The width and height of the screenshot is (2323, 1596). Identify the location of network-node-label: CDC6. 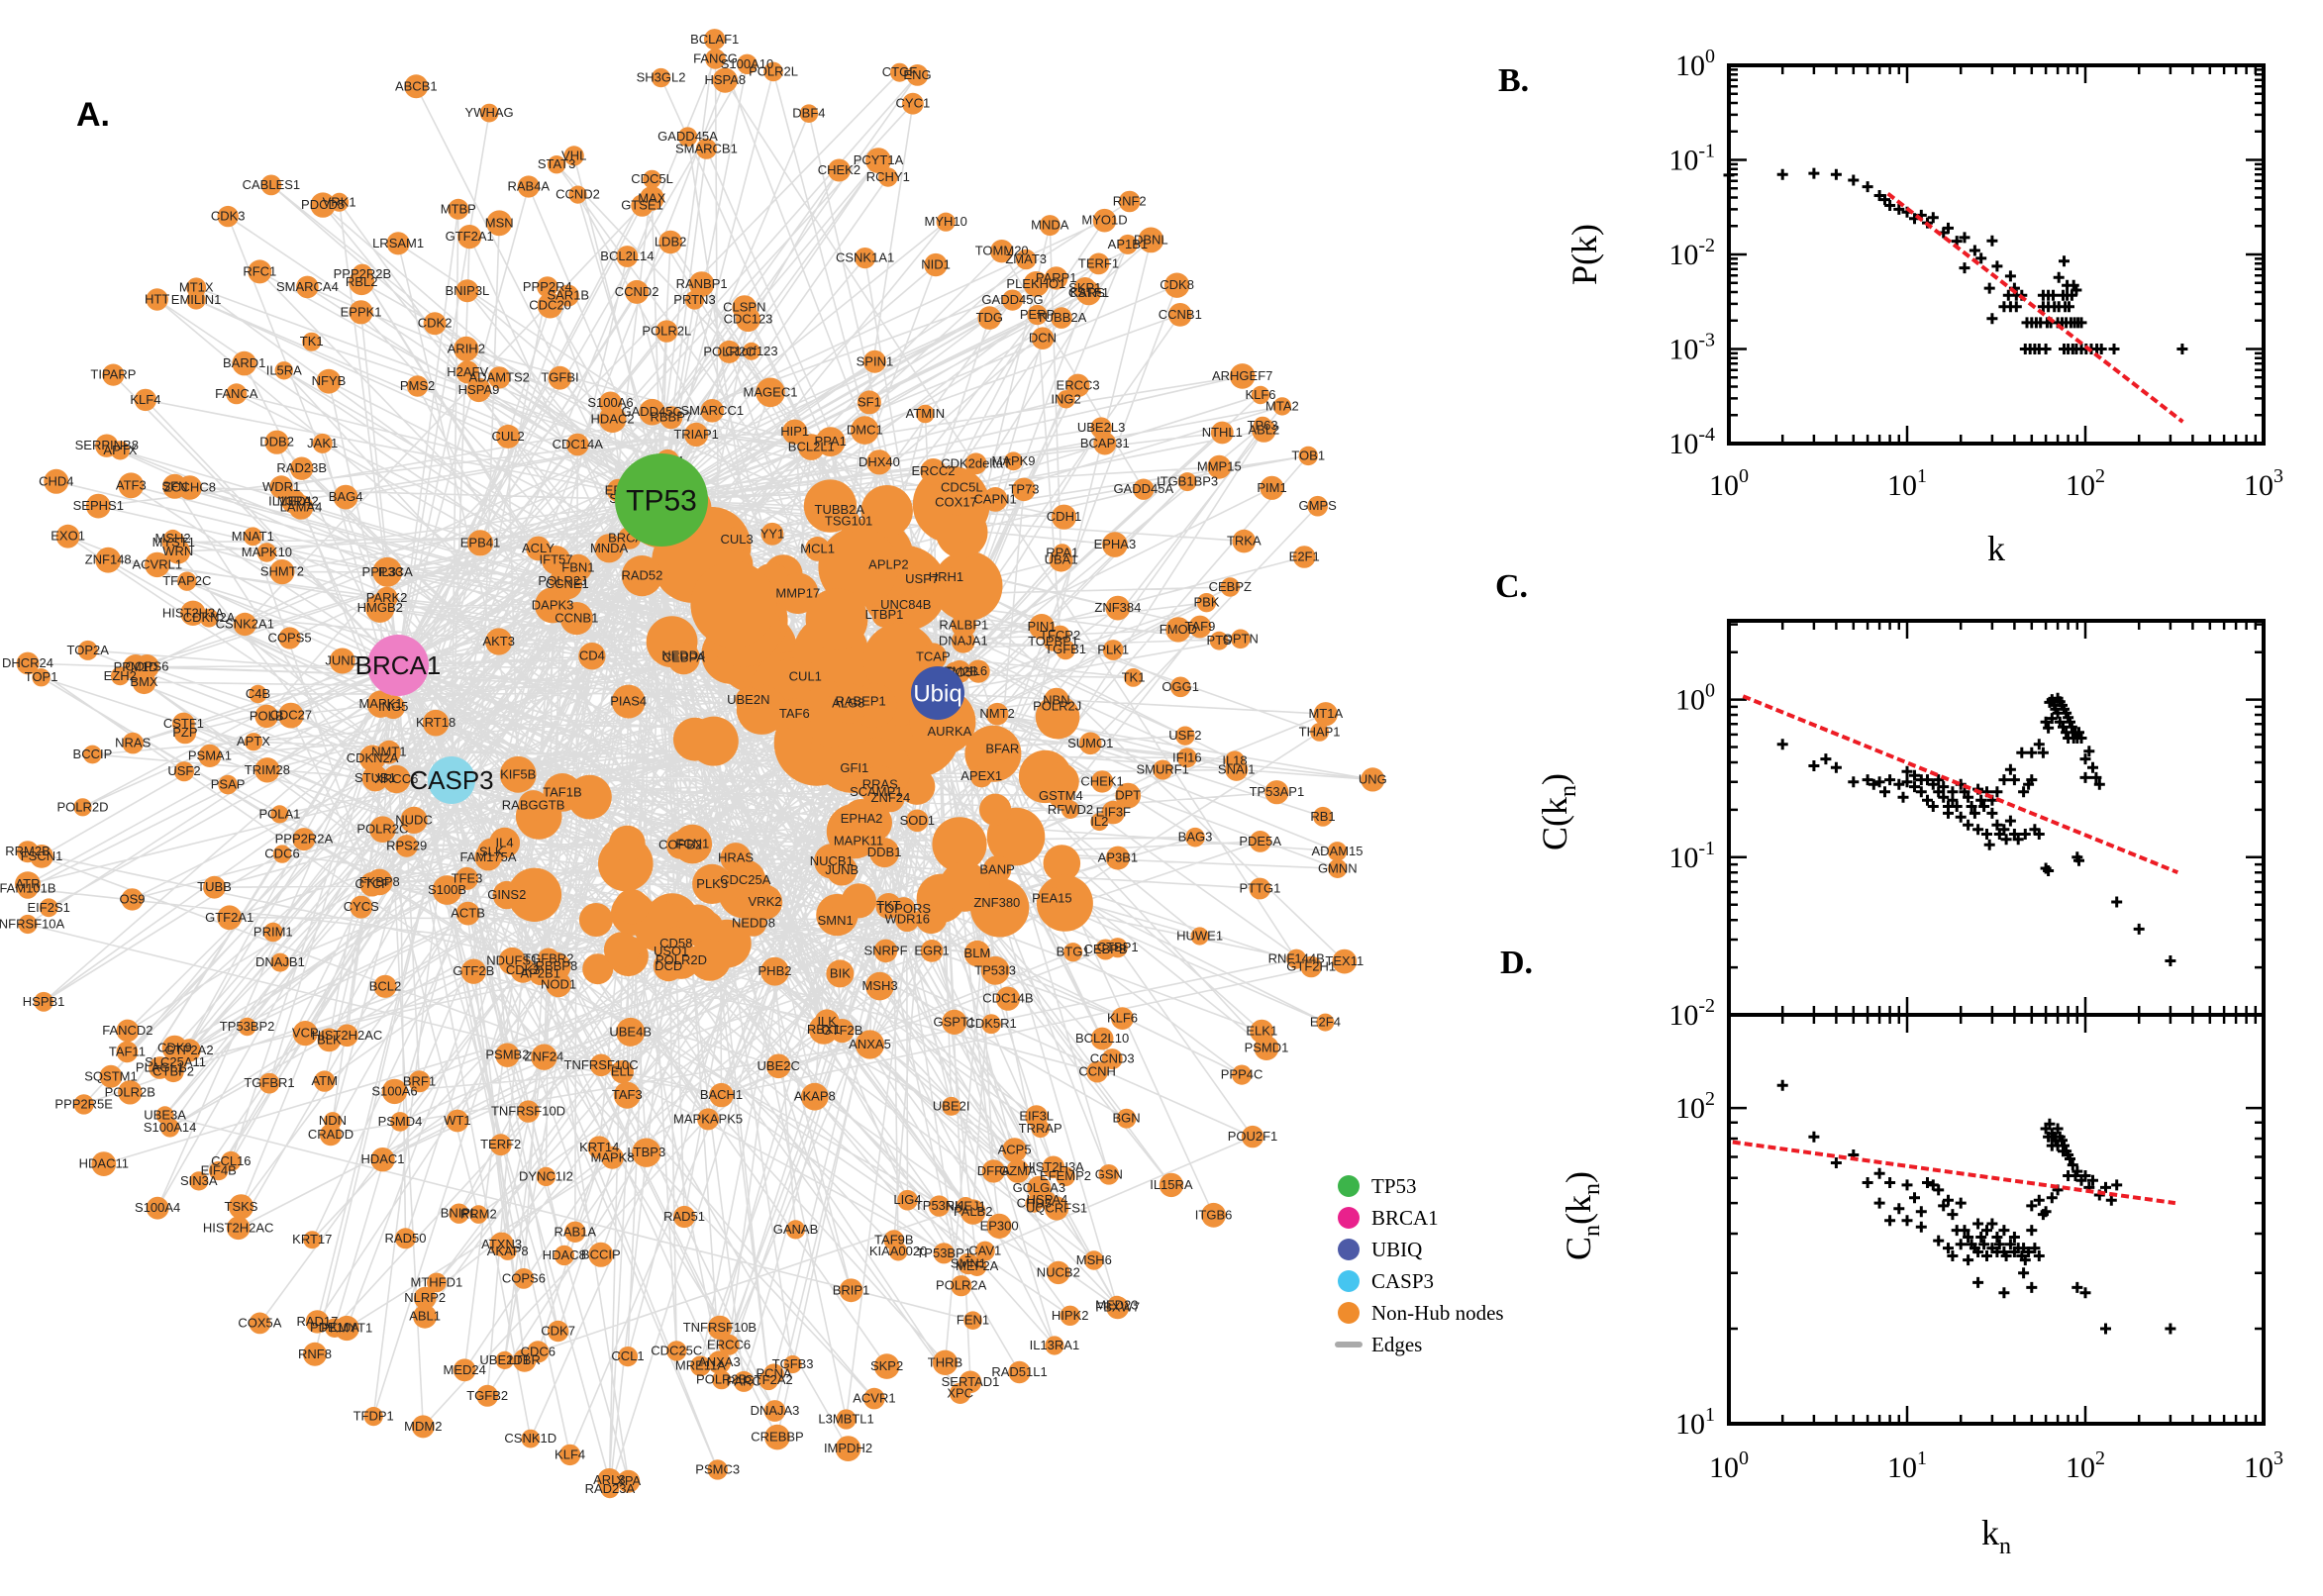
(539, 1351).